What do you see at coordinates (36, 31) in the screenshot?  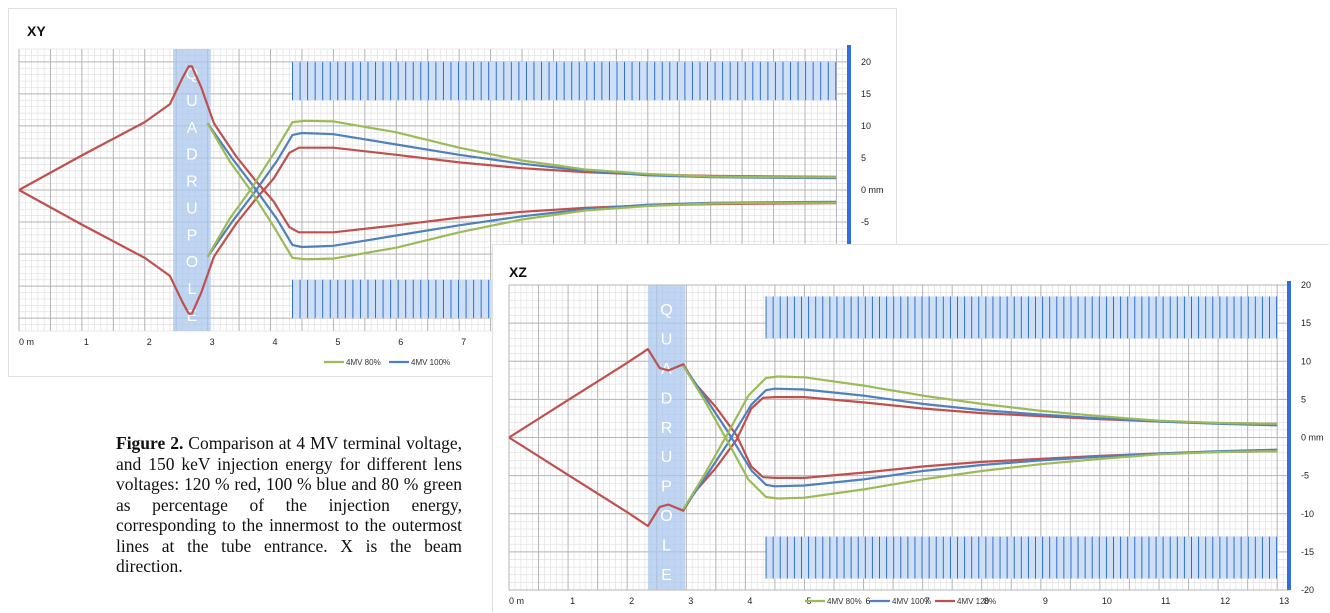 I see `chart-title: XY` at bounding box center [36, 31].